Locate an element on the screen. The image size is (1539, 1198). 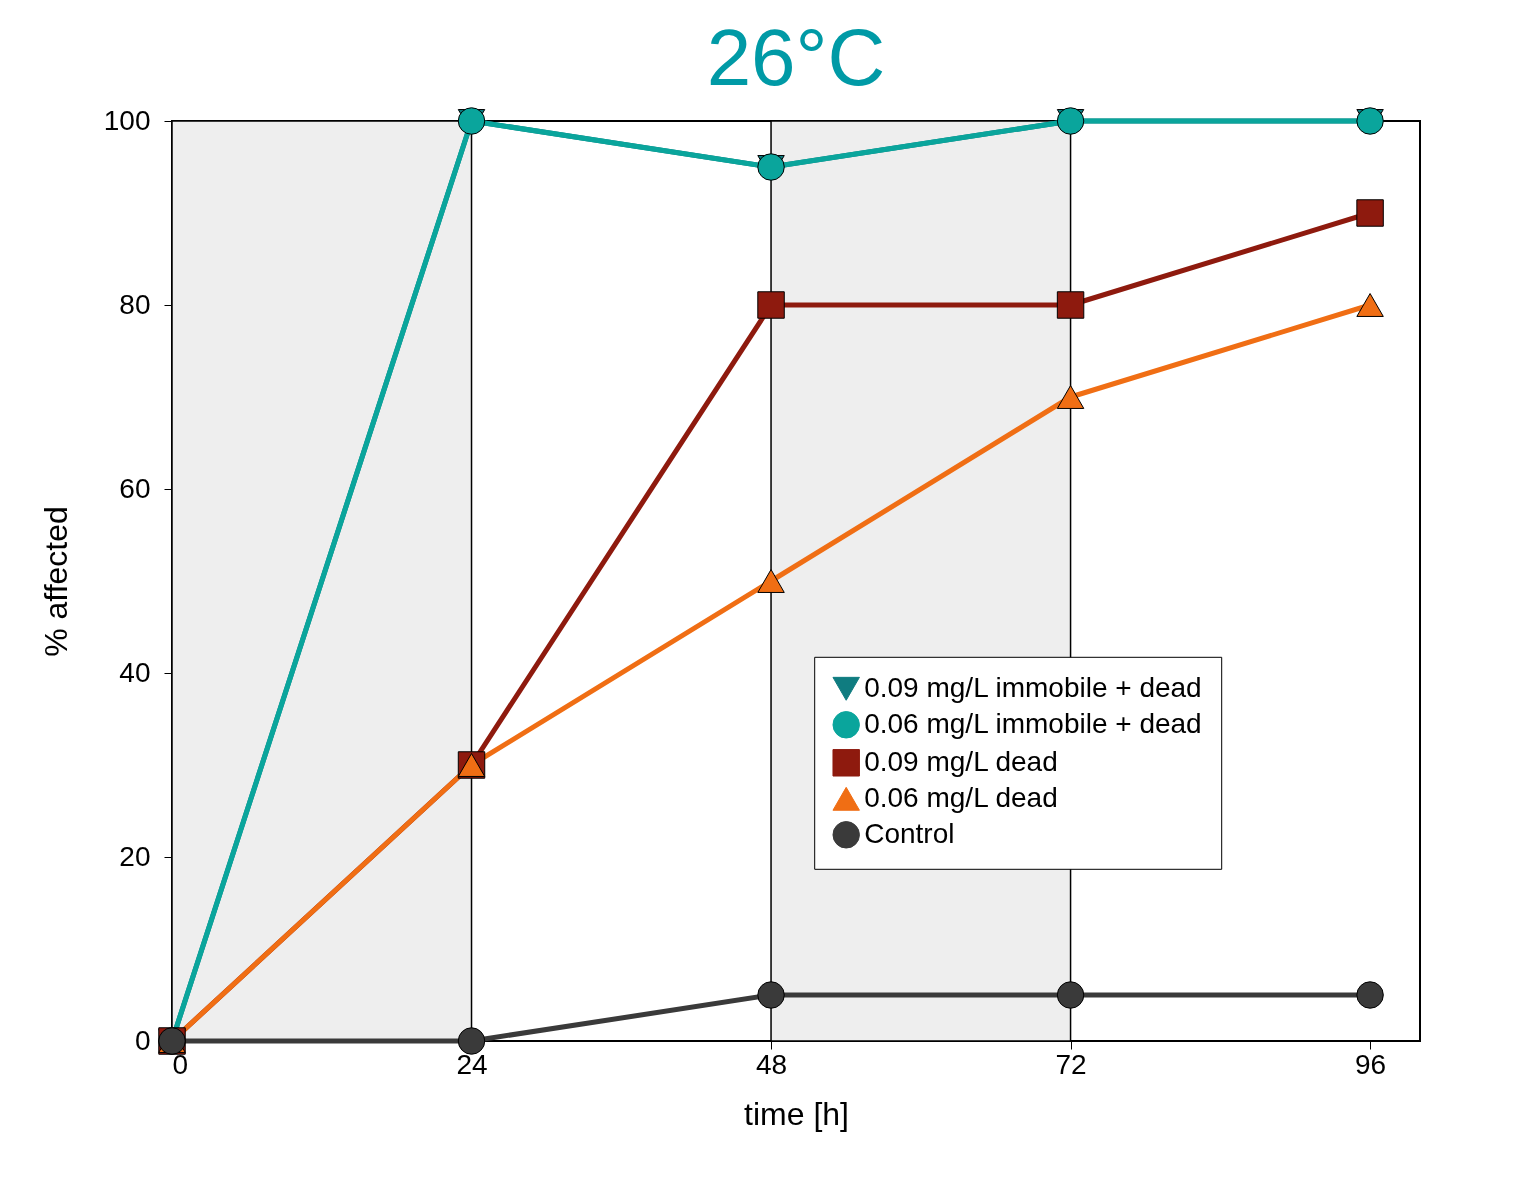
x-tick-label: 24 is located at coordinates (472, 1064).